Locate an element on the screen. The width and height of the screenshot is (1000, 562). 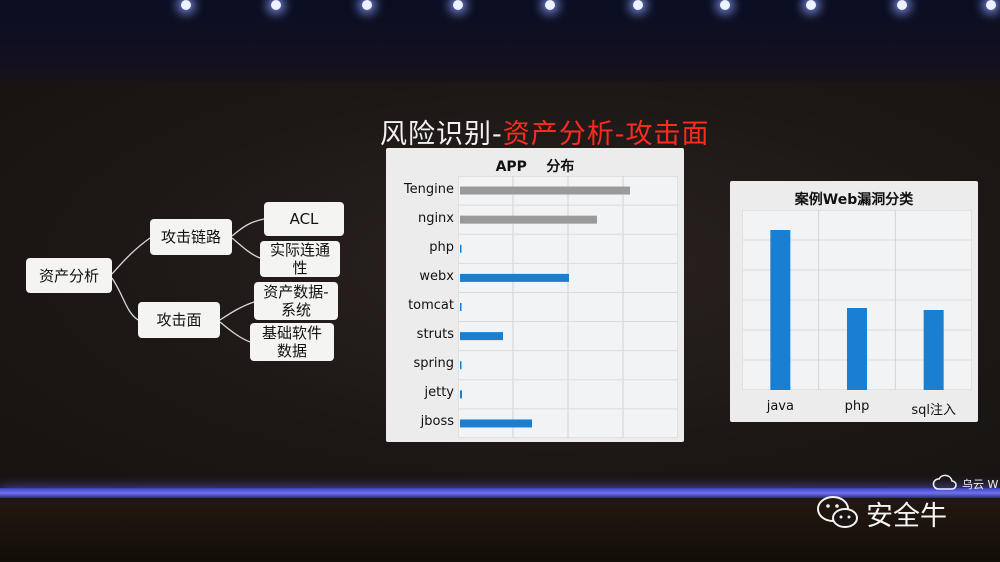
category-label: Tengine is located at coordinates (428, 189).